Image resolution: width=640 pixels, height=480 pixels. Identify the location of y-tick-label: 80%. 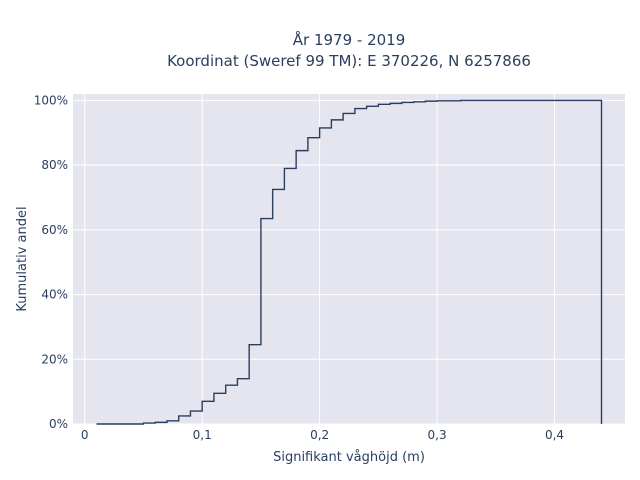
(54, 165).